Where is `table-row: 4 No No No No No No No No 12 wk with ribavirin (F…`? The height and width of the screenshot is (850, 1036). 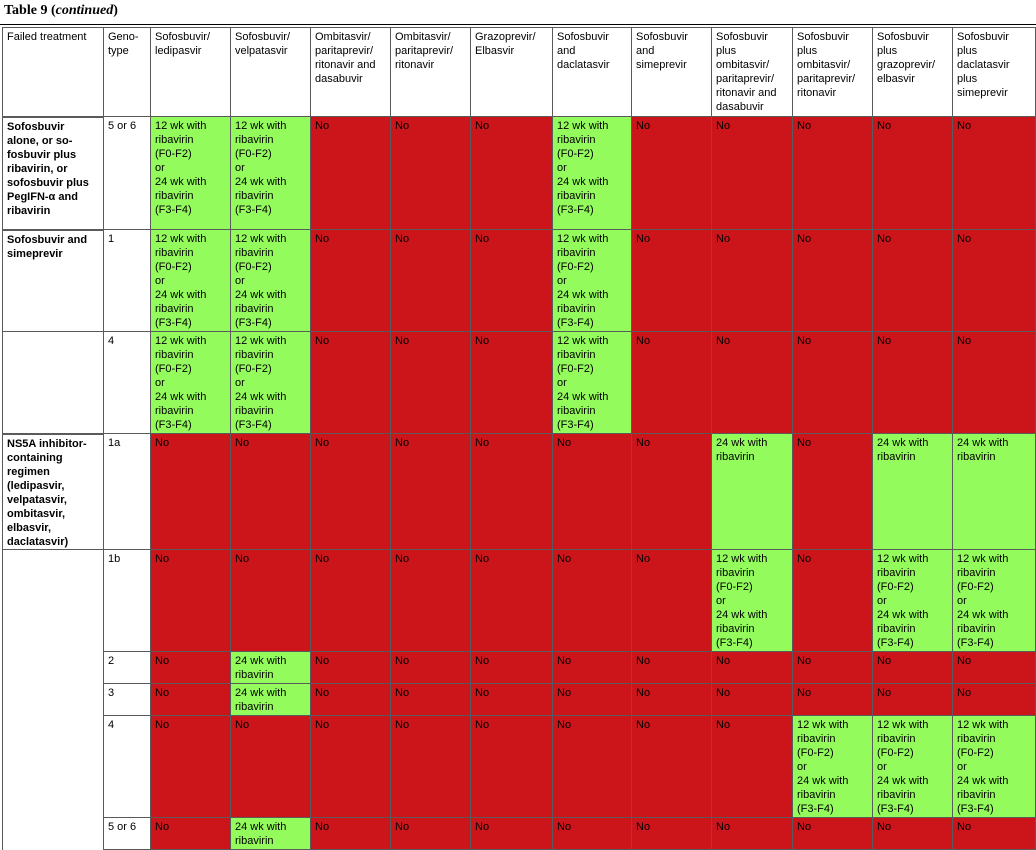 table-row: 4 No No No No No No No No 12 wk with ribavirin (F… is located at coordinates (519, 766).